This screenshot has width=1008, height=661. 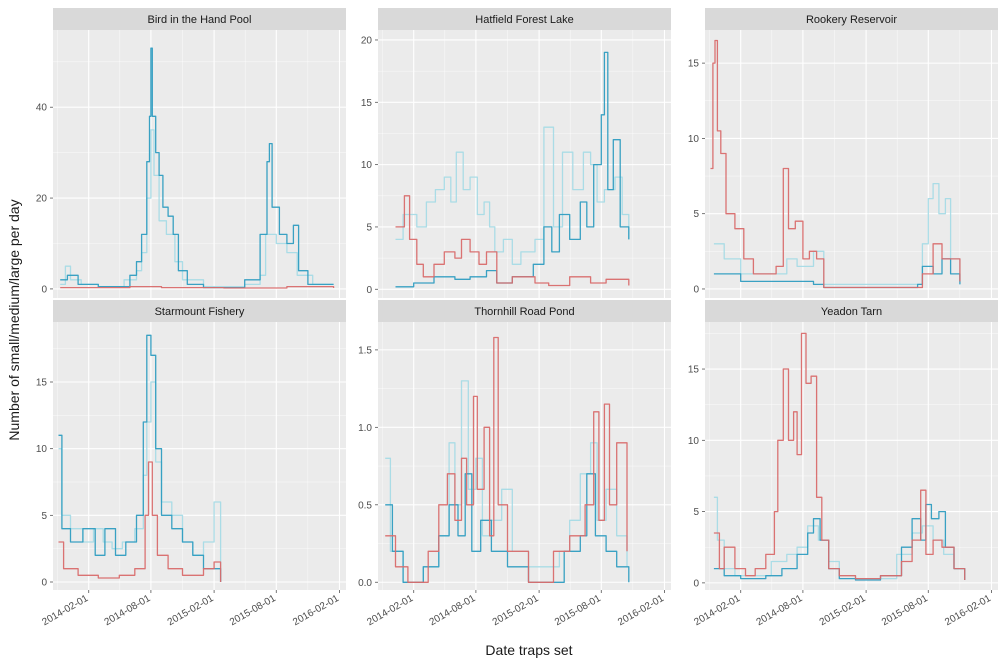 I want to click on facet-title: Rookery Reservoir, so click(x=851, y=20).